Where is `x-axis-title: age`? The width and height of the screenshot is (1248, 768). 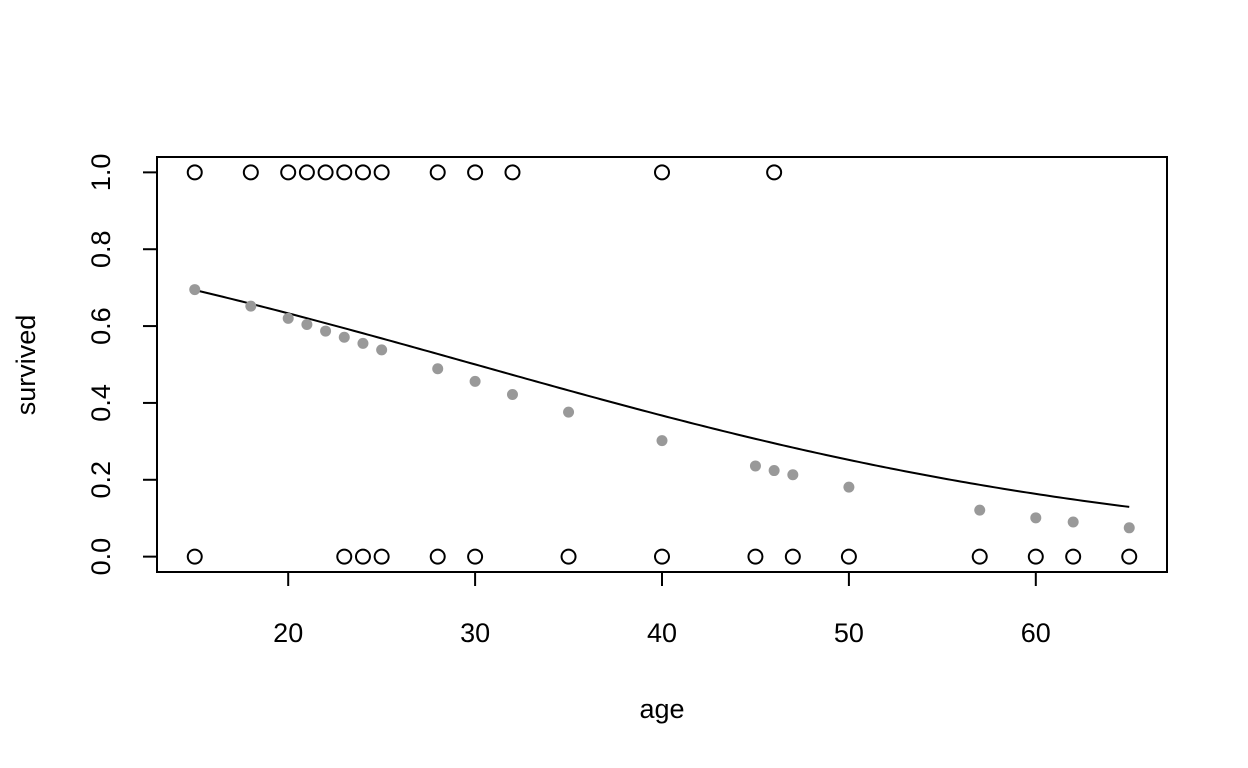
x-axis-title: age is located at coordinates (661, 709).